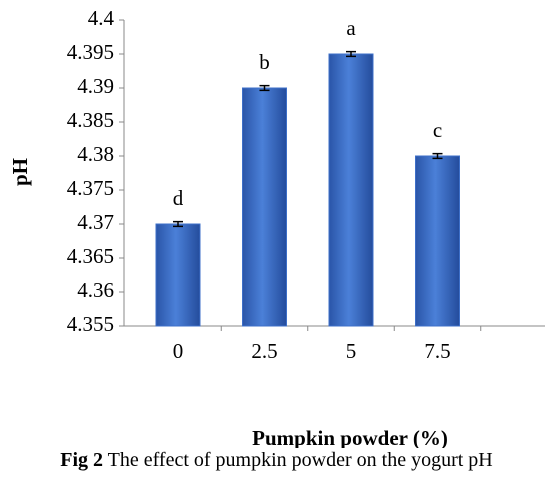  Describe the element at coordinates (178, 351) in the screenshot. I see `x-tick-label: 0` at that location.